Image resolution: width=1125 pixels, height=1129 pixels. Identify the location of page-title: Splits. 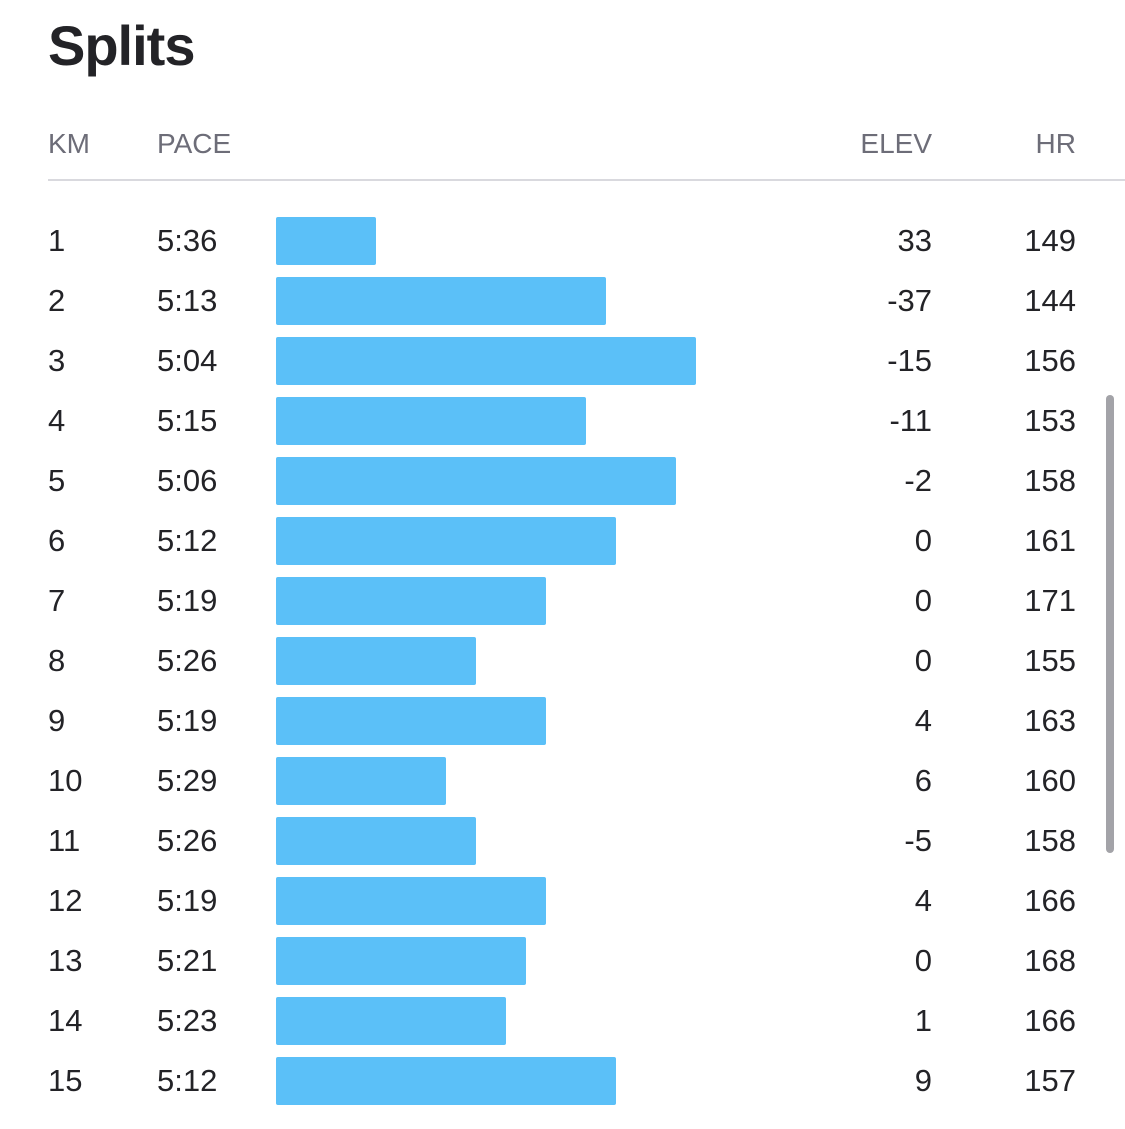
(121, 45).